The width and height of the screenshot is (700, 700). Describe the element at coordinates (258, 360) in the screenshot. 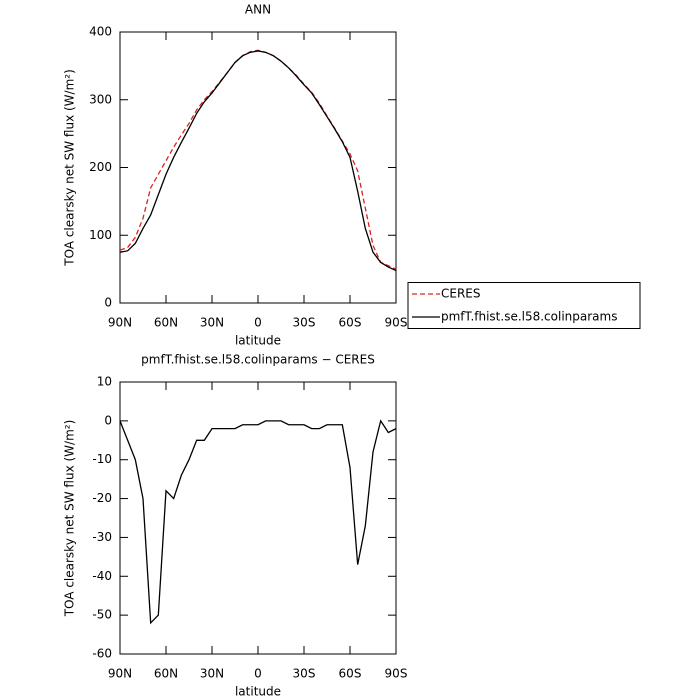

I see `chart-title: pmfT.fhist.se.l58.colinparams − CERES` at that location.